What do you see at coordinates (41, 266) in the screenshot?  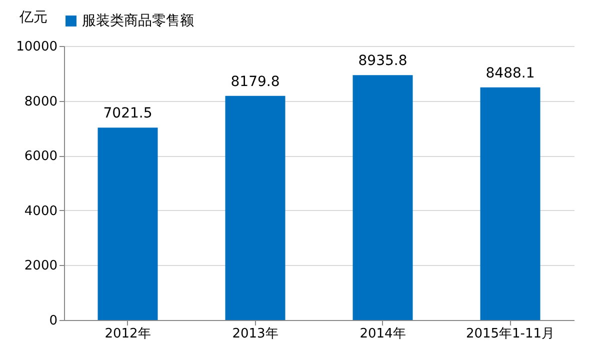 I see `y-tick-label: 2000` at bounding box center [41, 266].